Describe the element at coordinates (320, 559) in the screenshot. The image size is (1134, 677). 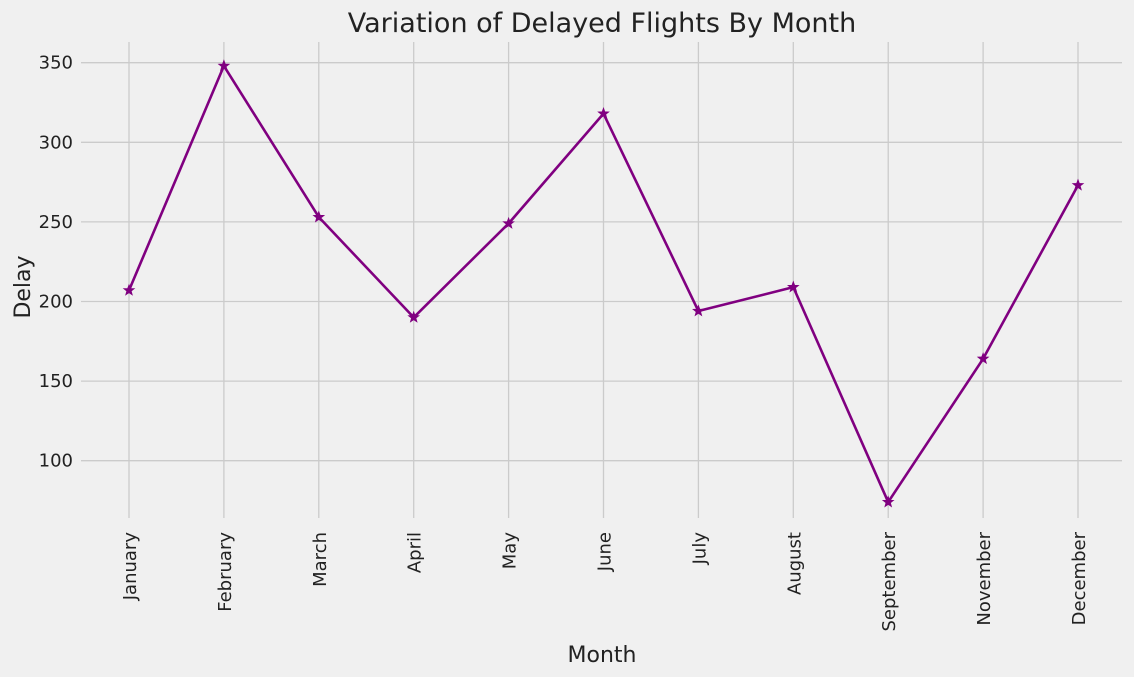
I see `x-tick-label: March` at that location.